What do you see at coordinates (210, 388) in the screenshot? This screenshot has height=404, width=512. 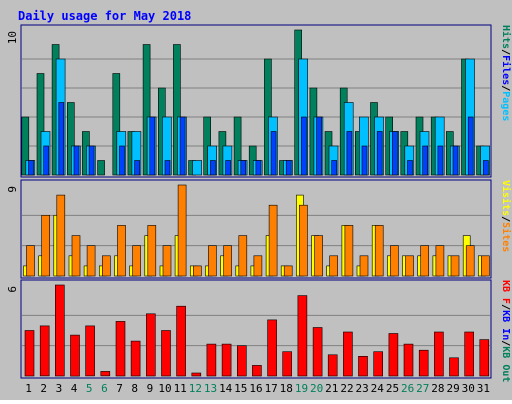 I see `x-tick-label: 13` at bounding box center [210, 388].